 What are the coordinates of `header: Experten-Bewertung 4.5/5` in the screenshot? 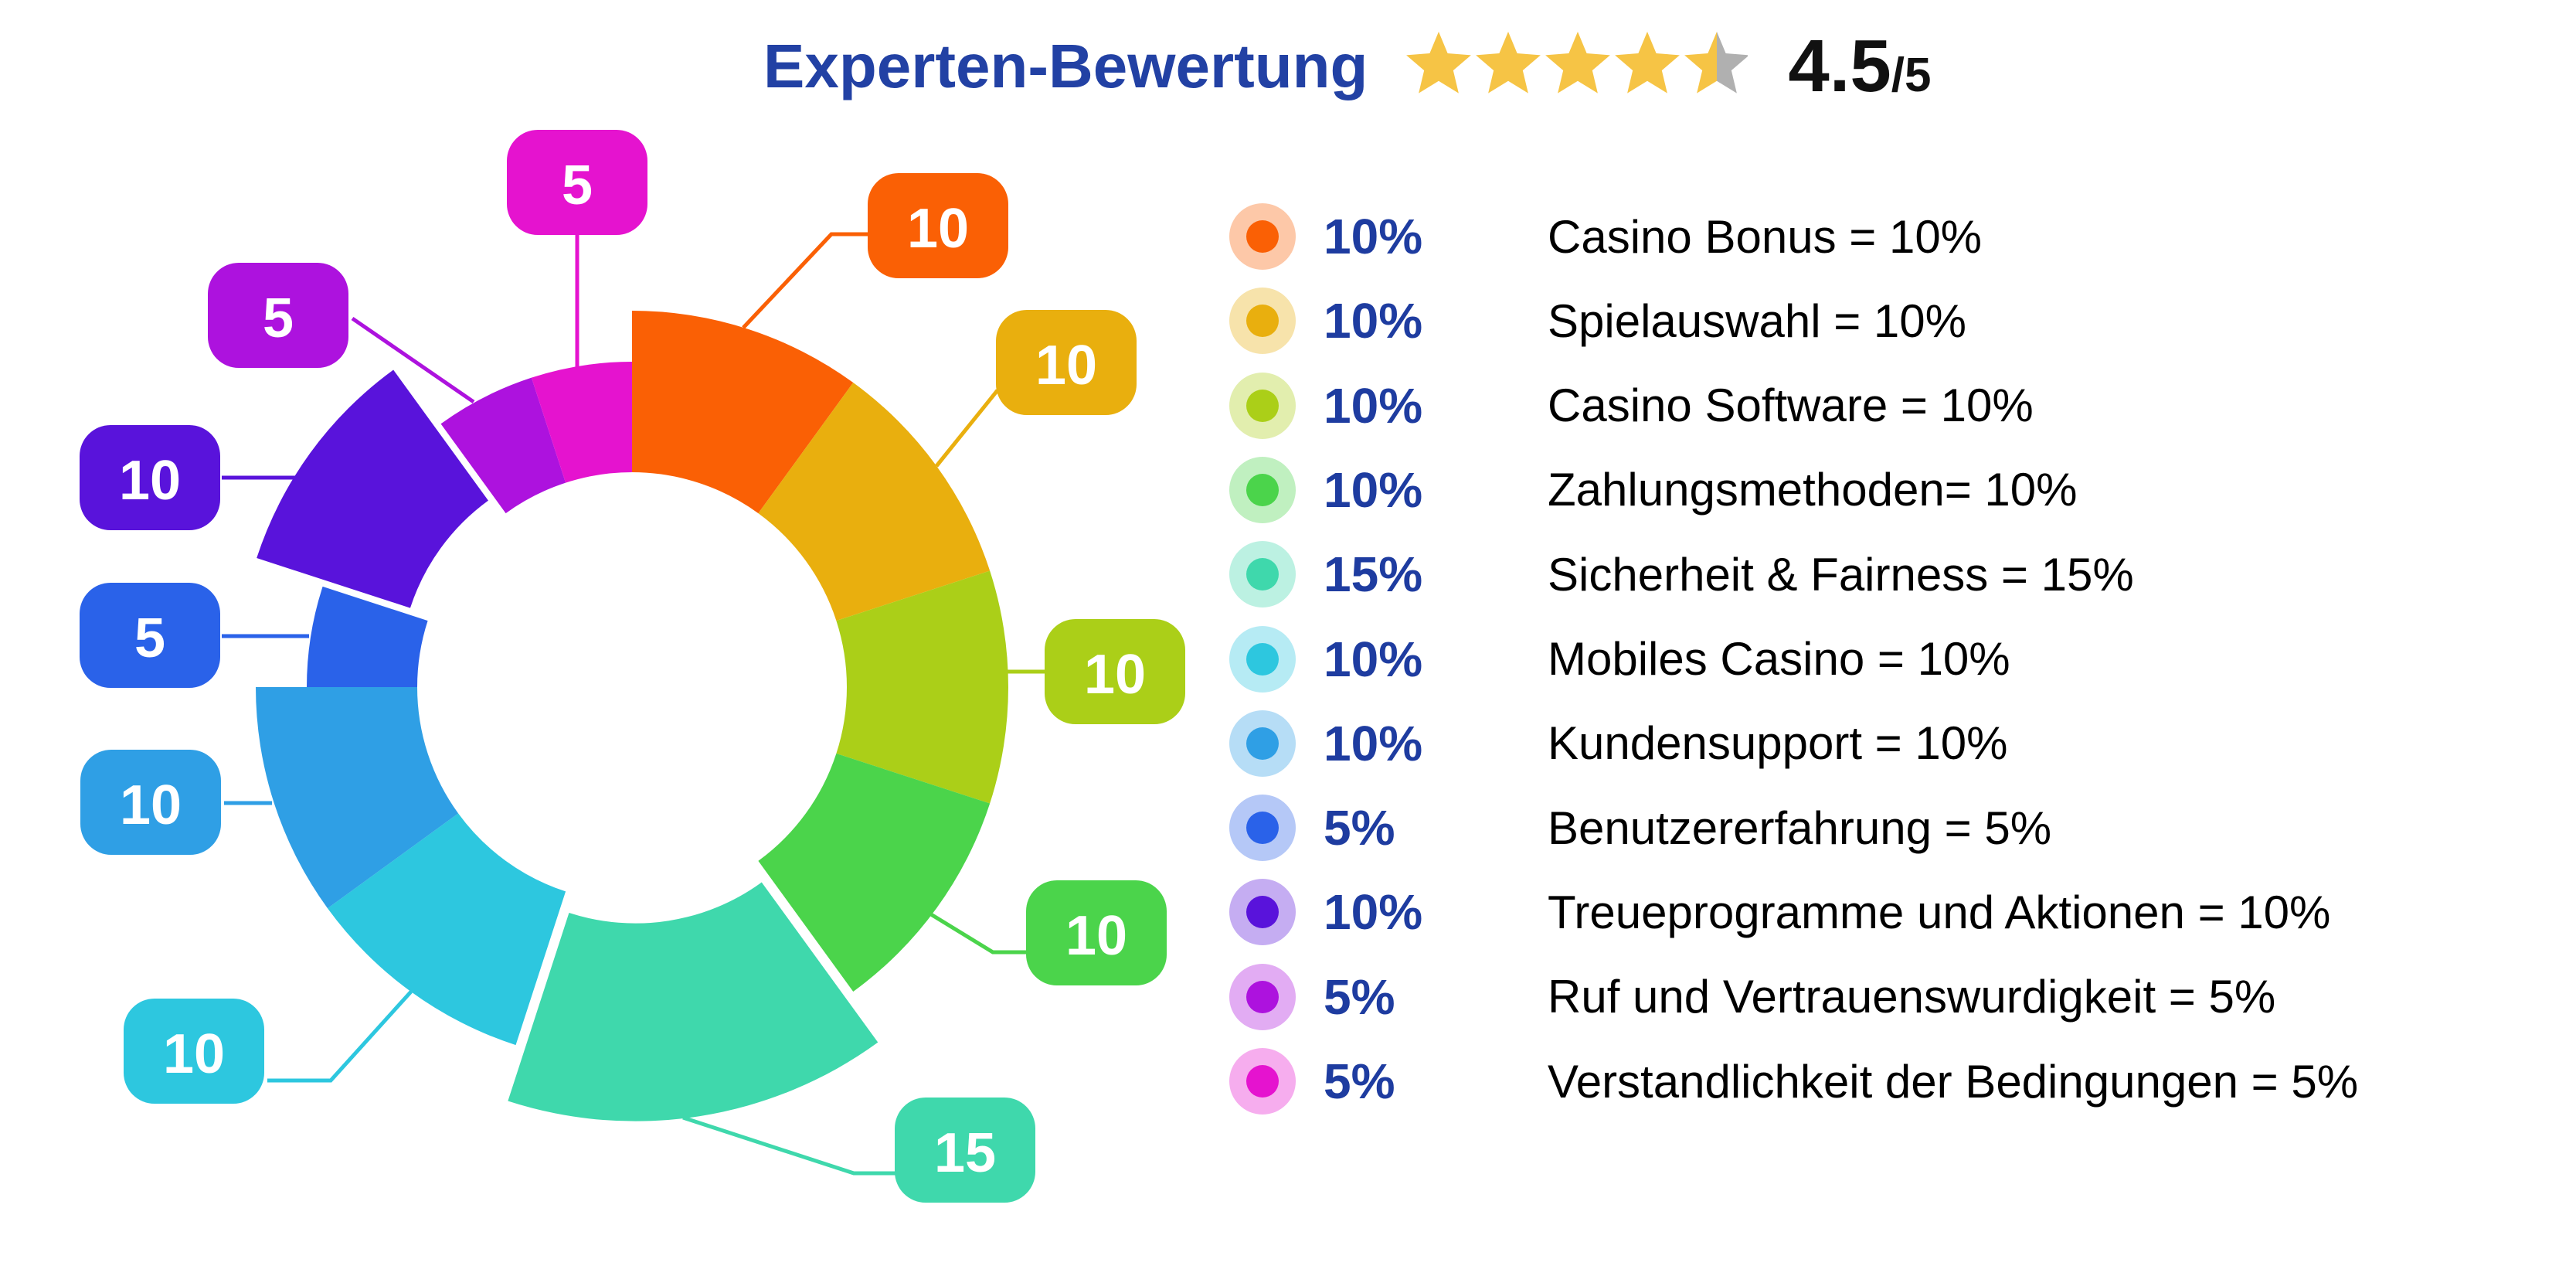 It's located at (1347, 66).